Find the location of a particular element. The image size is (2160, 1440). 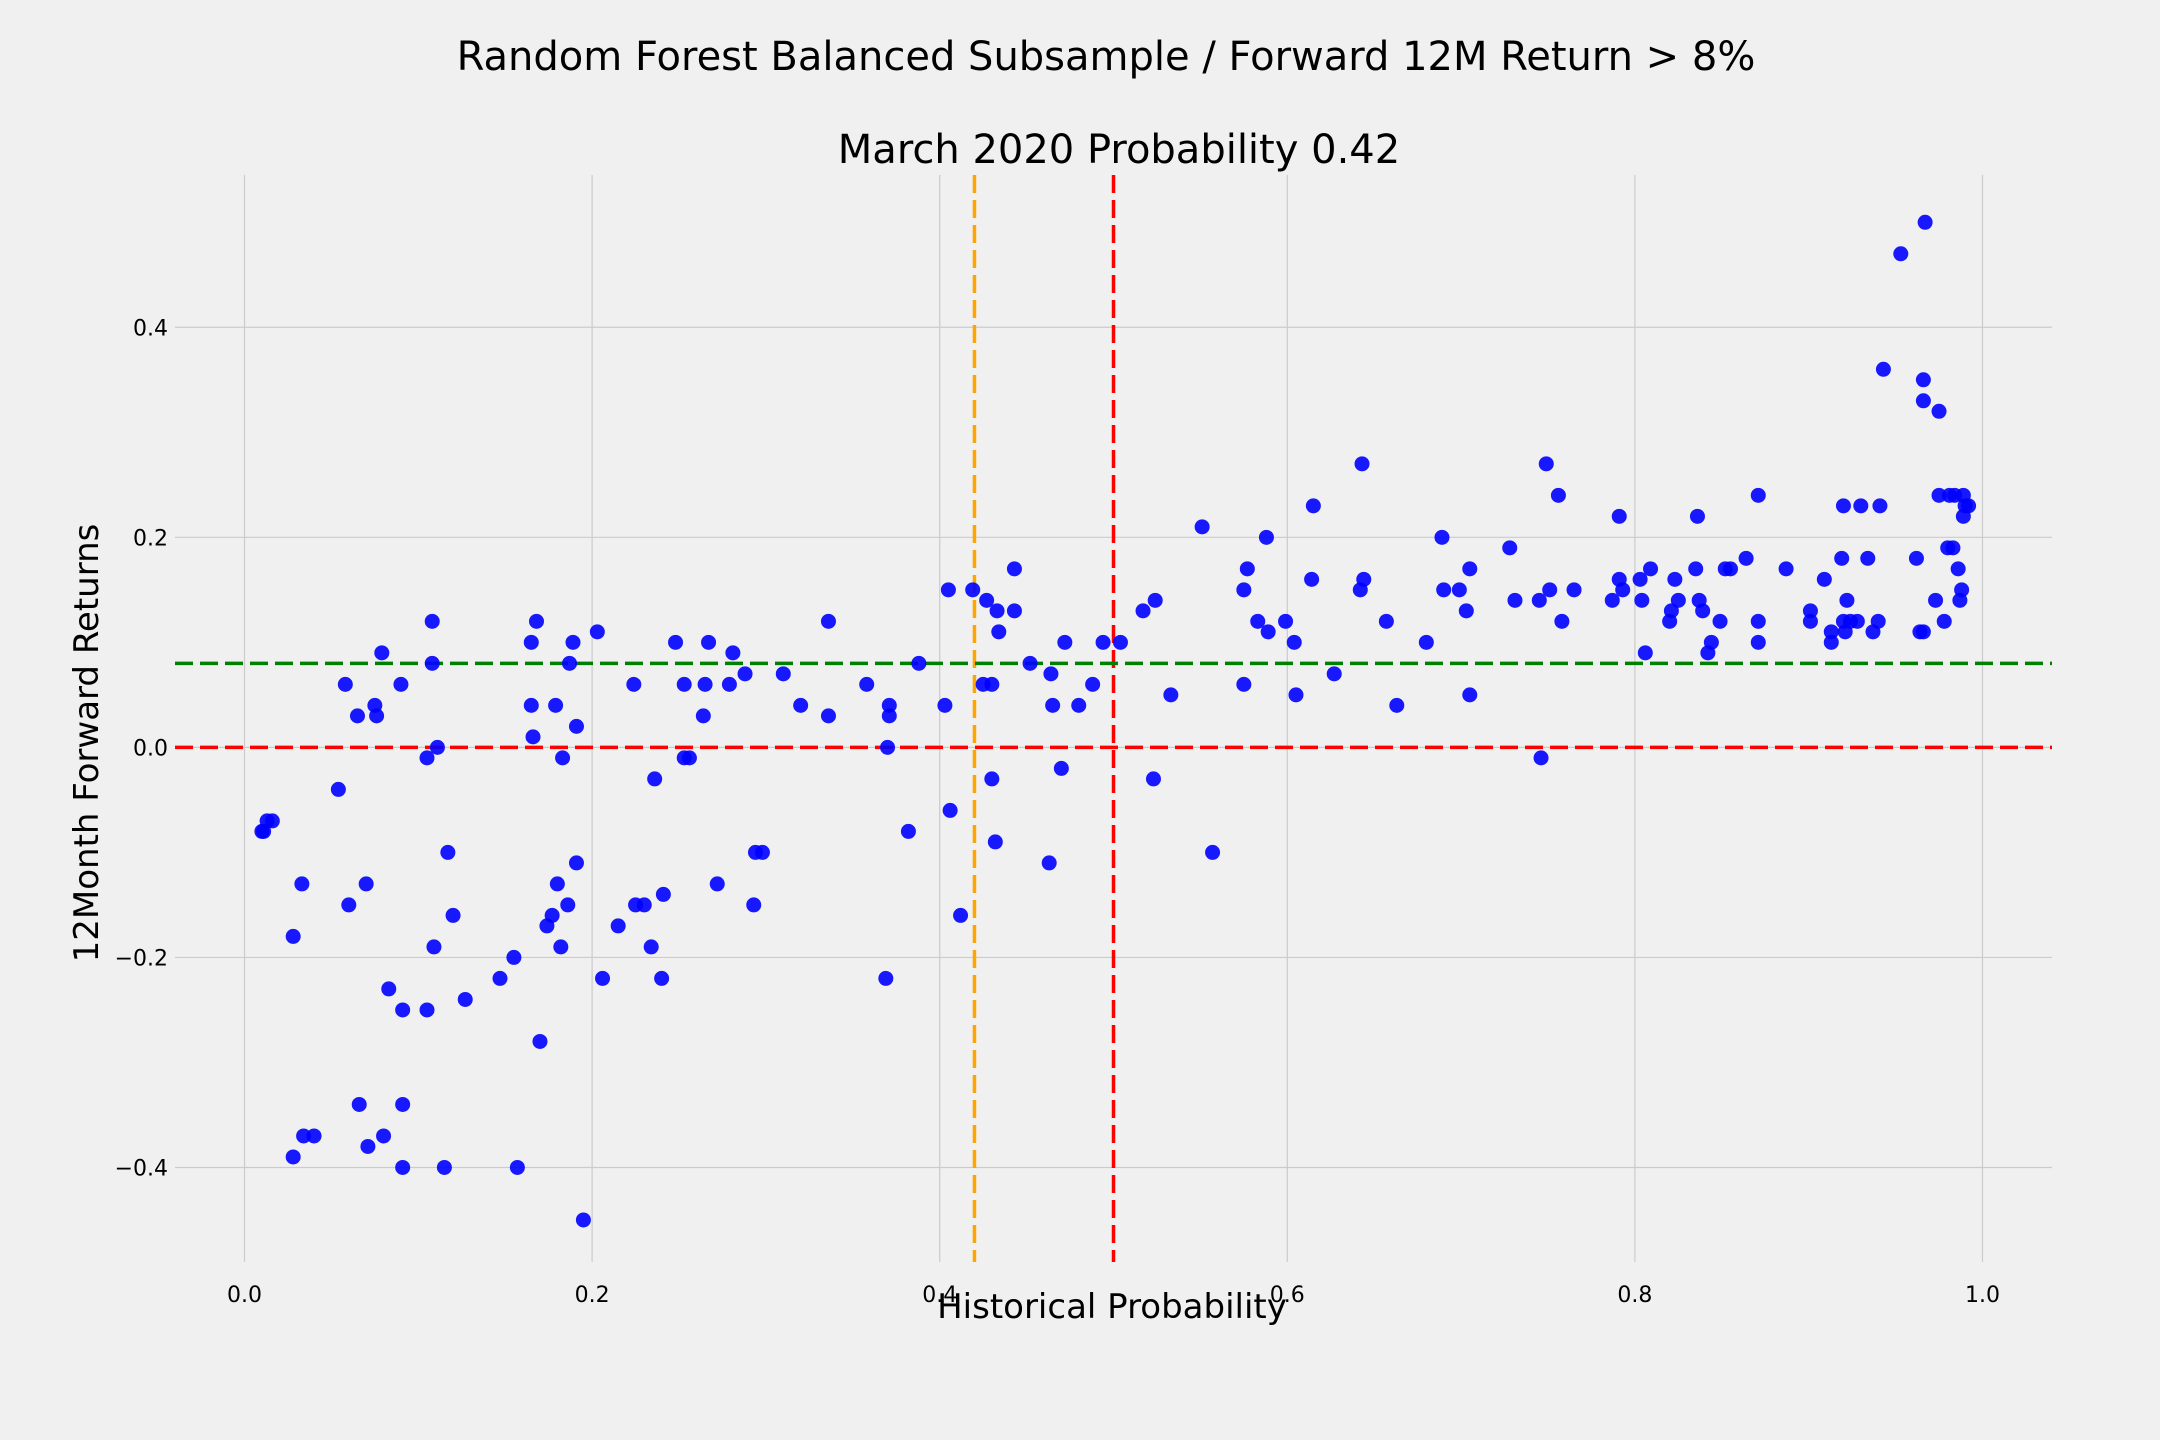

chart-subtitle: March 2020 Probability 0.42 is located at coordinates (1119, 150).